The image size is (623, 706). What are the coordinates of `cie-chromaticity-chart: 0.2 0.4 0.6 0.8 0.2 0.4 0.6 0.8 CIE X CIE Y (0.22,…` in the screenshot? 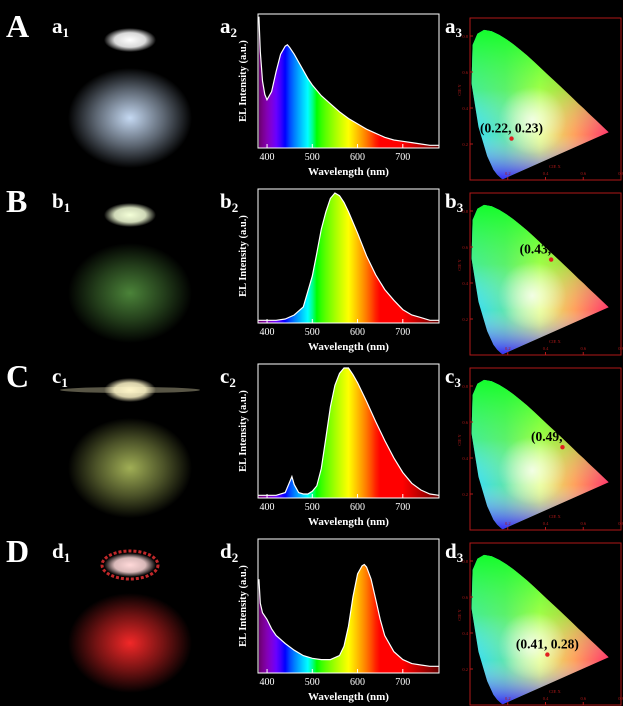 It's located at (540, 99).